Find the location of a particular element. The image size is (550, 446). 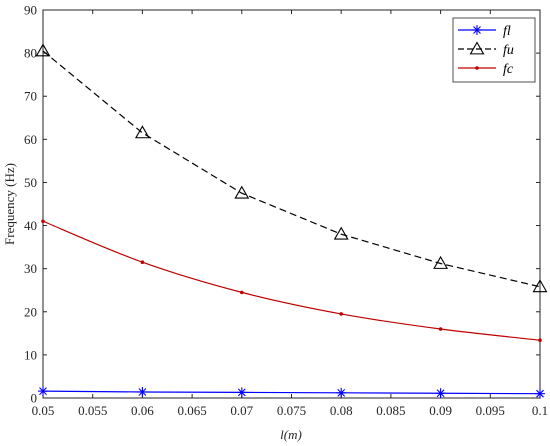

y-tick-label: 50 is located at coordinates (30, 182).